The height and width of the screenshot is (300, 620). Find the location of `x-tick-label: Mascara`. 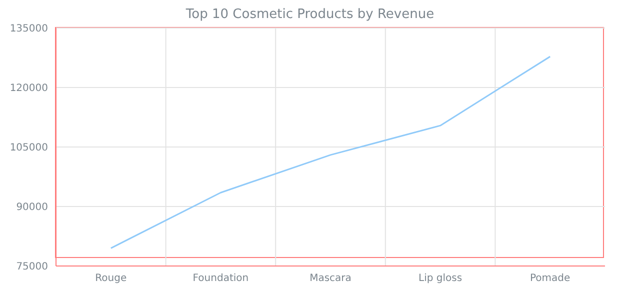

x-tick-label: Mascara is located at coordinates (331, 278).